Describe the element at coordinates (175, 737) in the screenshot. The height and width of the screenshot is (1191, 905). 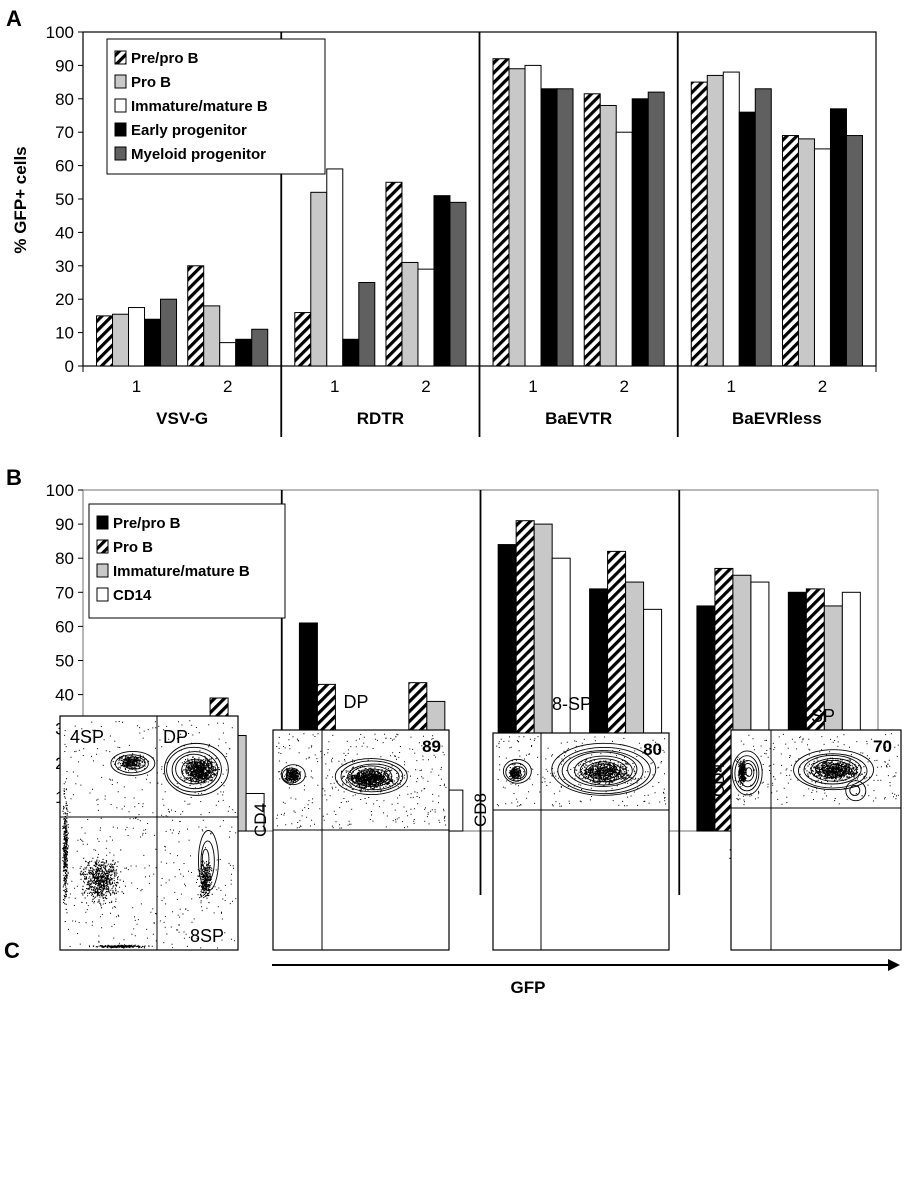
I see `facs-overview-label-dp: DP` at that location.